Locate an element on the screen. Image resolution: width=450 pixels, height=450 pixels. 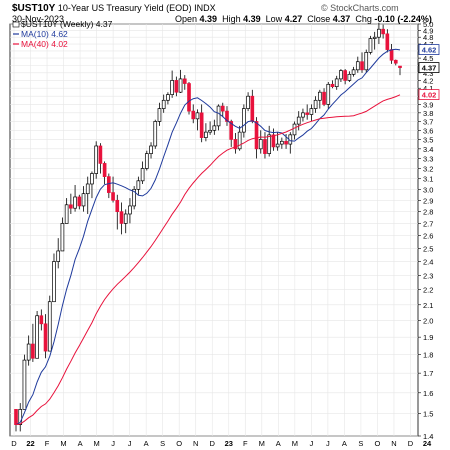
y-tick-label: 1.4 is located at coordinates (428, 436).